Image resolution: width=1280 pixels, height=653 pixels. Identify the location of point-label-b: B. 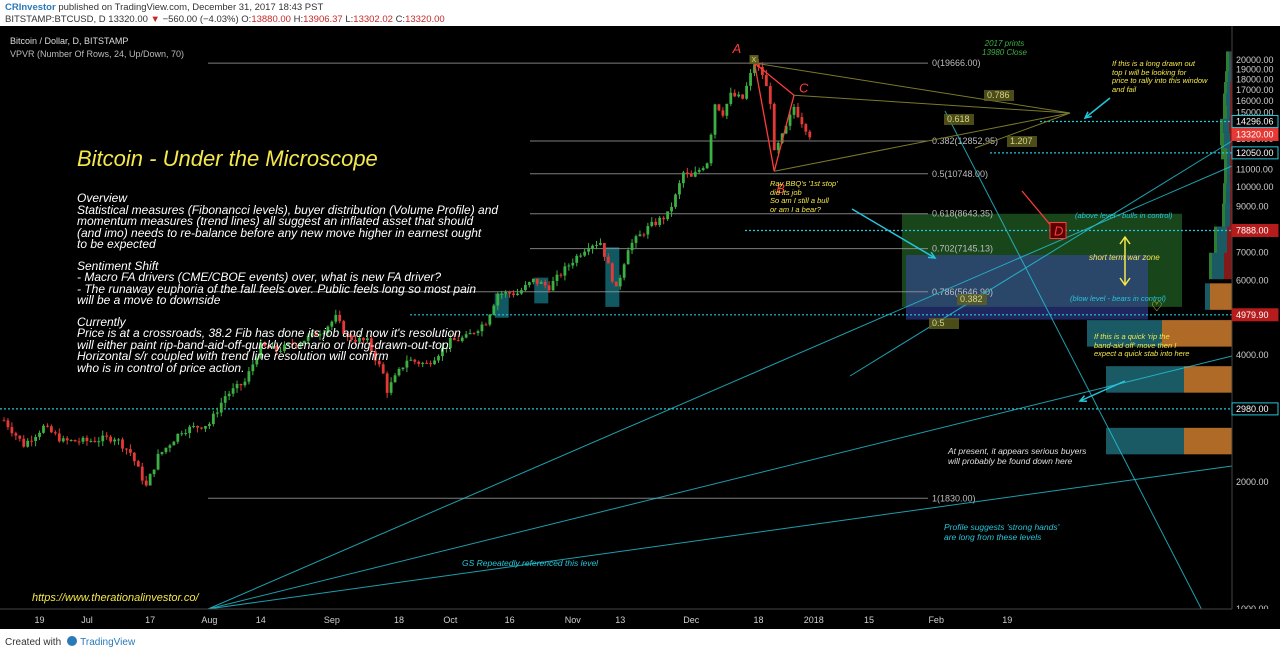
(780, 188).